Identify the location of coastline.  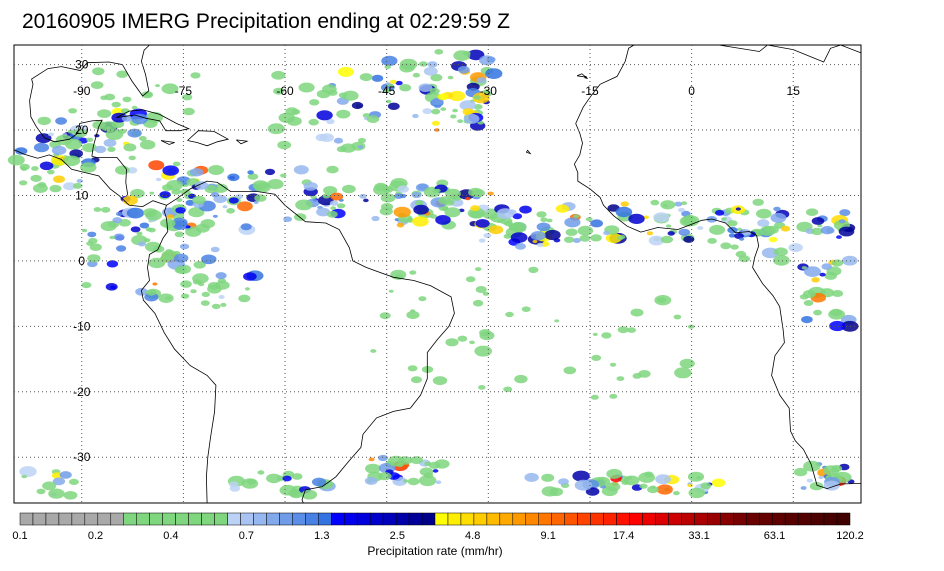
(89, 120).